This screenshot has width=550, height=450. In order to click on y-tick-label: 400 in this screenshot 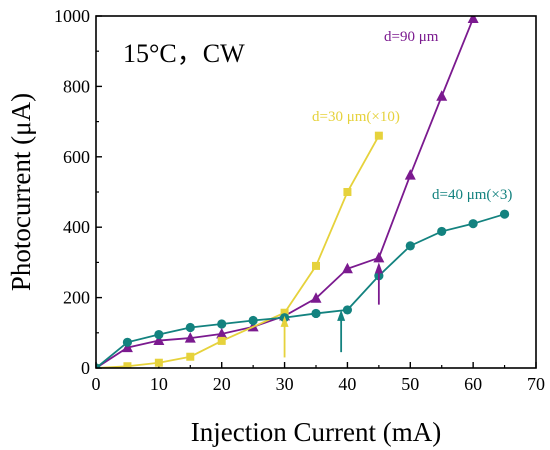, I will do `click(76, 227)`.